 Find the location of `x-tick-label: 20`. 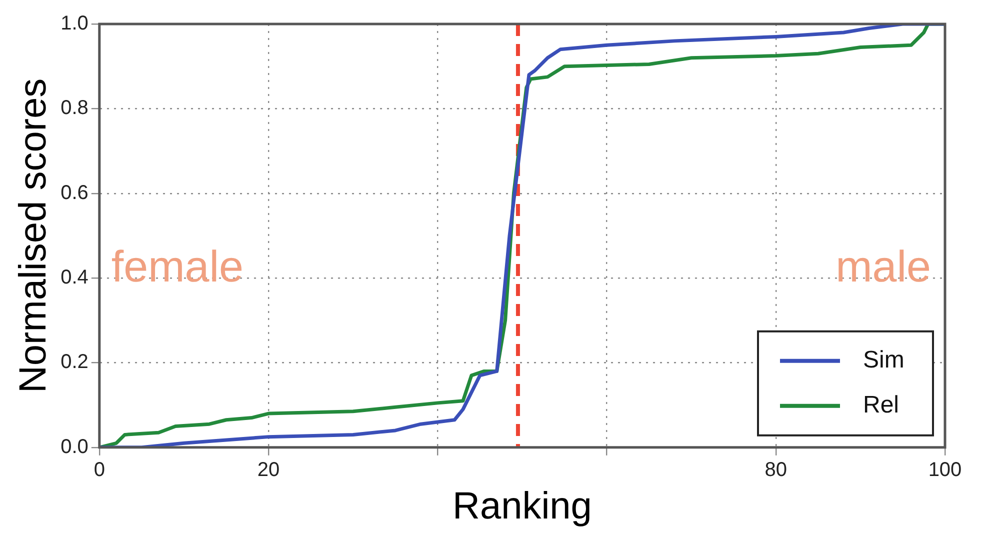

x-tick-label: 20 is located at coordinates (268, 469).